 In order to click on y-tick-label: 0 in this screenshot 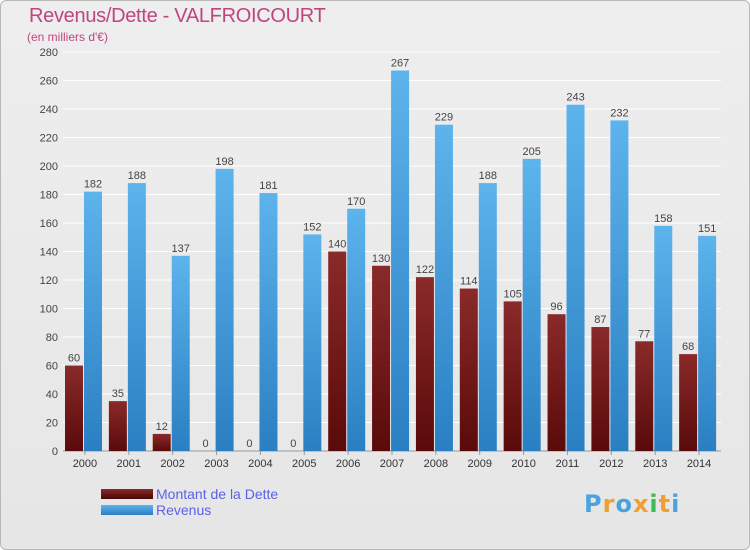, I will do `click(55, 452)`.